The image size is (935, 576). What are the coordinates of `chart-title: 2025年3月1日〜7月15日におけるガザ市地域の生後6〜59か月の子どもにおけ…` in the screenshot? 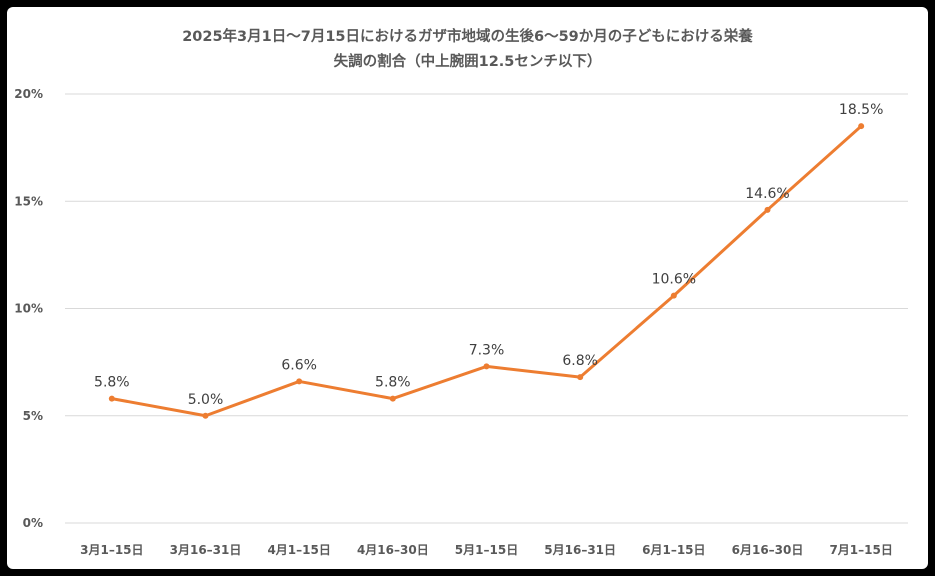 It's located at (467, 50).